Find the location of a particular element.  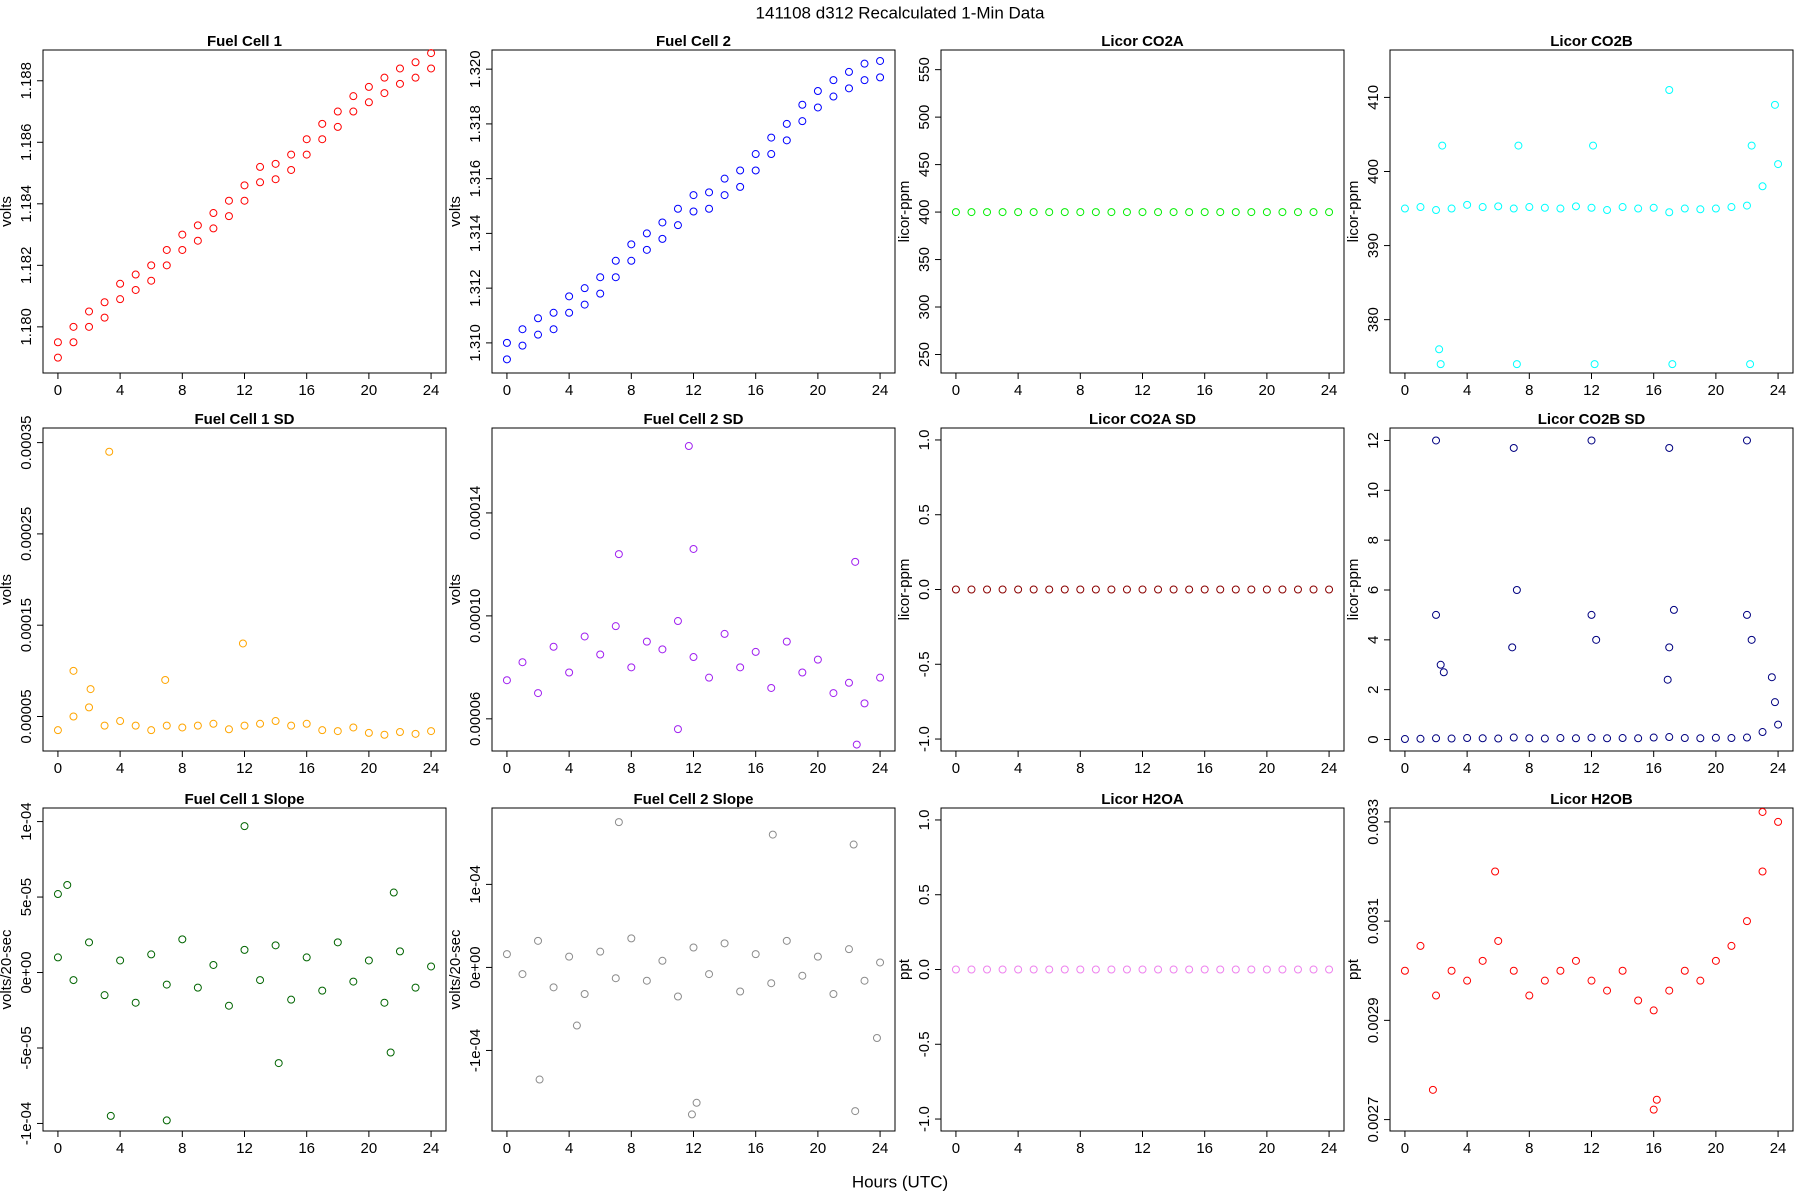

x-tick-label: 8 is located at coordinates (631, 768).